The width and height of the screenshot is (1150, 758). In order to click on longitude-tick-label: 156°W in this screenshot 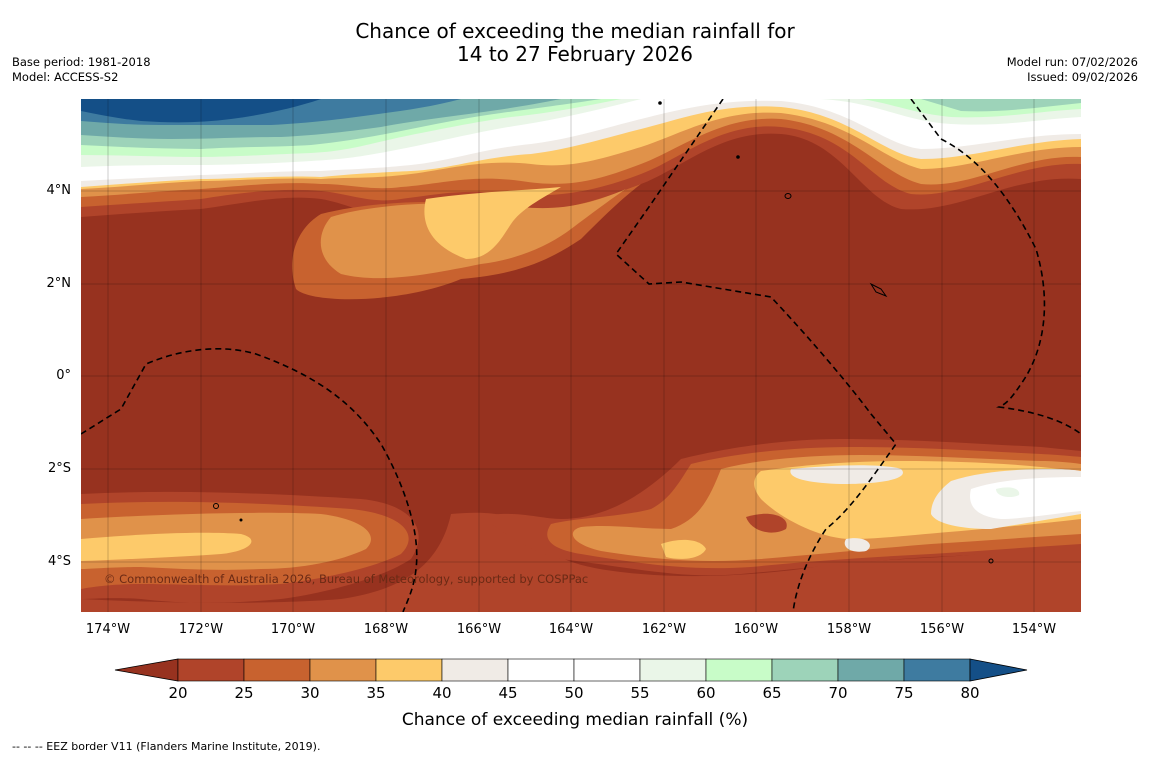, I will do `click(942, 629)`.